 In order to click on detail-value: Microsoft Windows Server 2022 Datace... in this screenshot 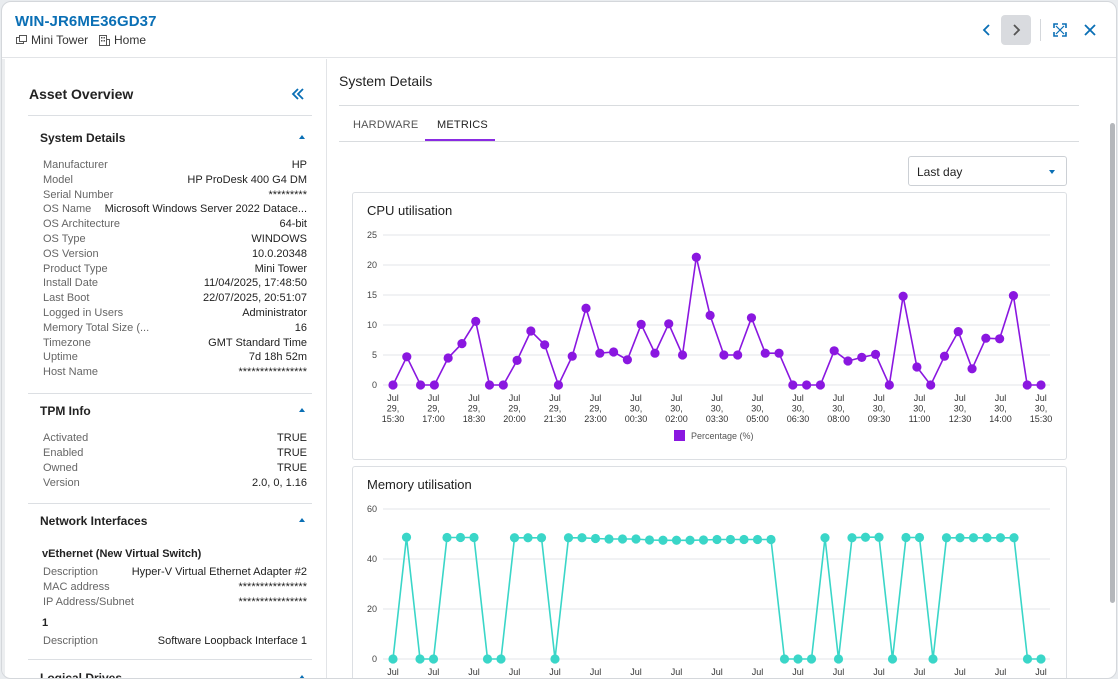, I will do `click(205, 209)`.